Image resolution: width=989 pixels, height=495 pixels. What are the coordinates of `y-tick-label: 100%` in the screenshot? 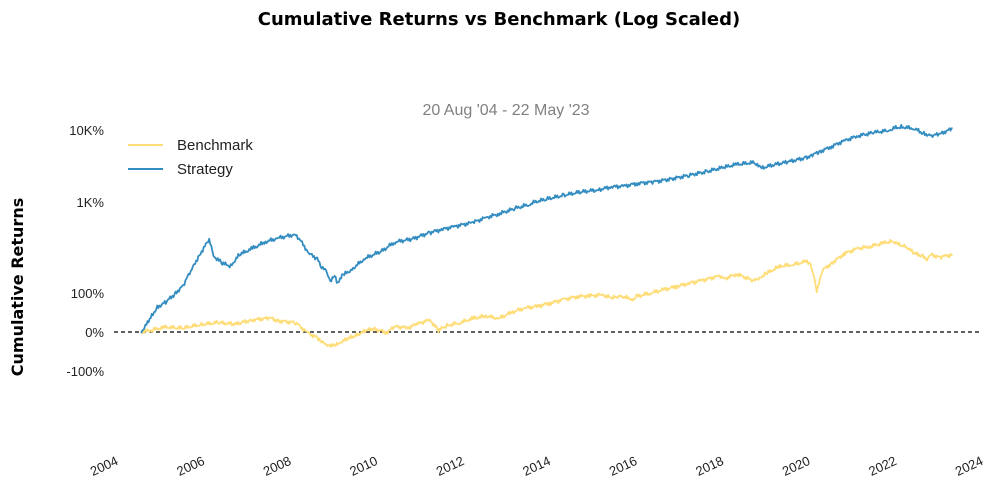 It's located at (88, 293).